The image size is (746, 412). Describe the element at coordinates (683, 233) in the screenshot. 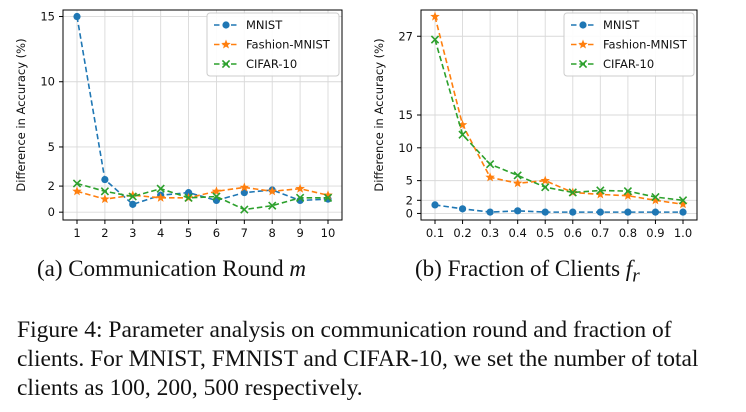

I see `x-tick-label: 1.0` at that location.